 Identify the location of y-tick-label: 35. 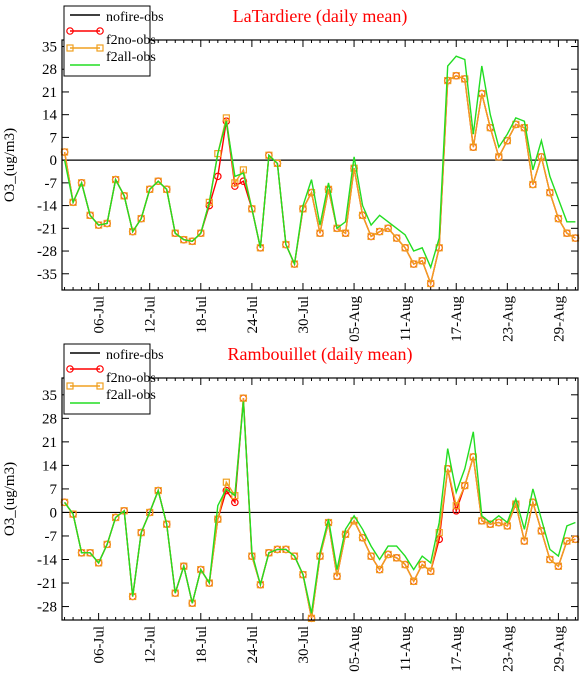
(49, 396).